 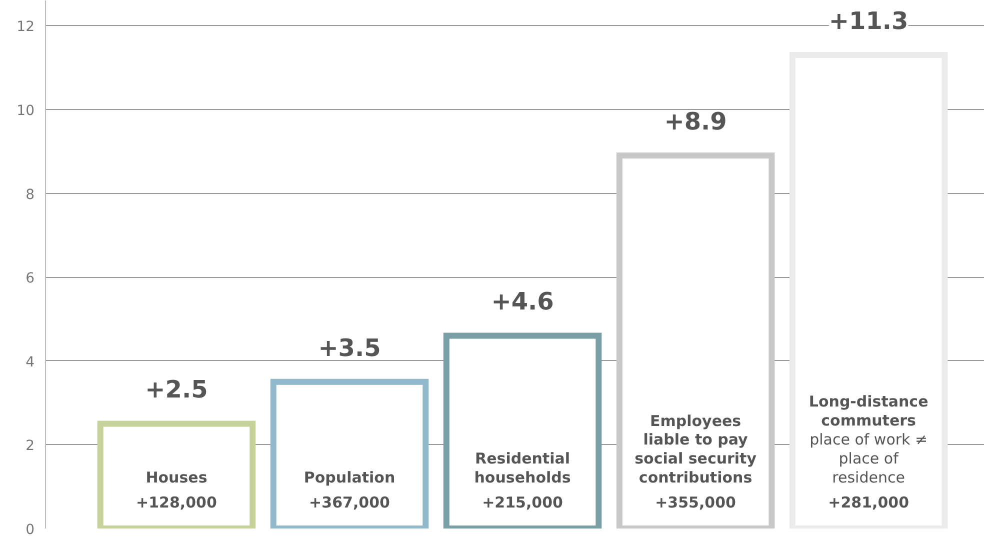 What do you see at coordinates (30, 362) in the screenshot?
I see `y-tick-label: 4` at bounding box center [30, 362].